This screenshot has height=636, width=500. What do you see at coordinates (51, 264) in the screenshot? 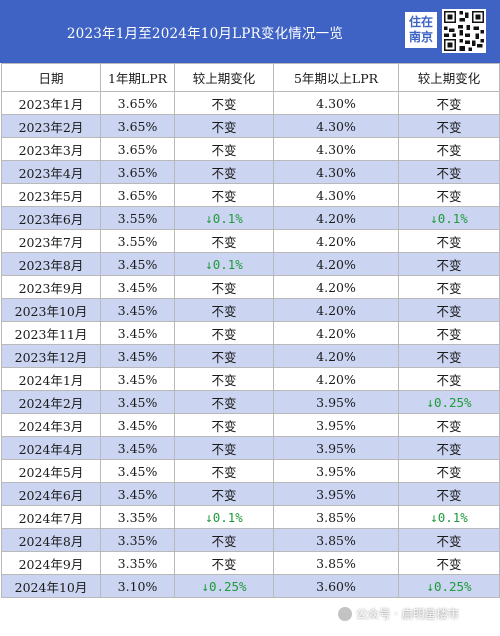
I see `date-cell: 2023年8月` at bounding box center [51, 264].